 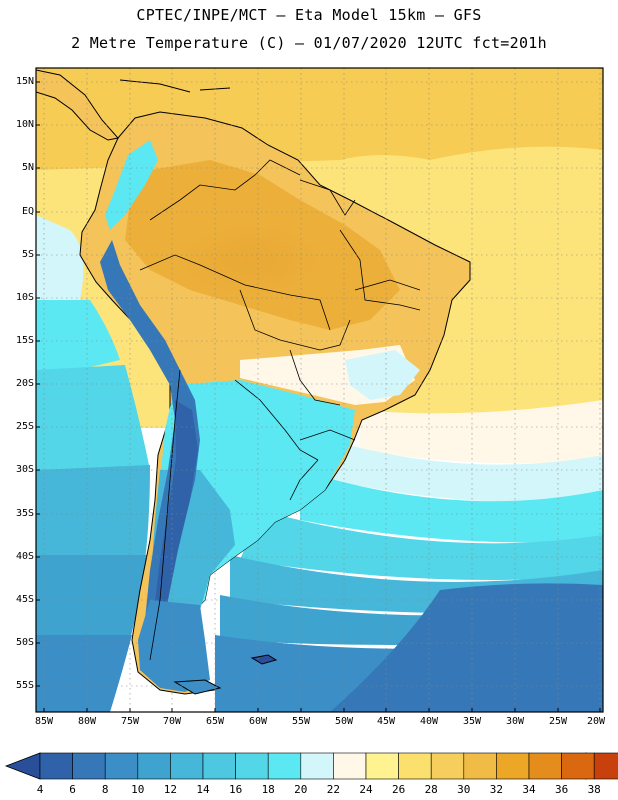 I want to click on region-amazon-core, so click(x=250, y=260).